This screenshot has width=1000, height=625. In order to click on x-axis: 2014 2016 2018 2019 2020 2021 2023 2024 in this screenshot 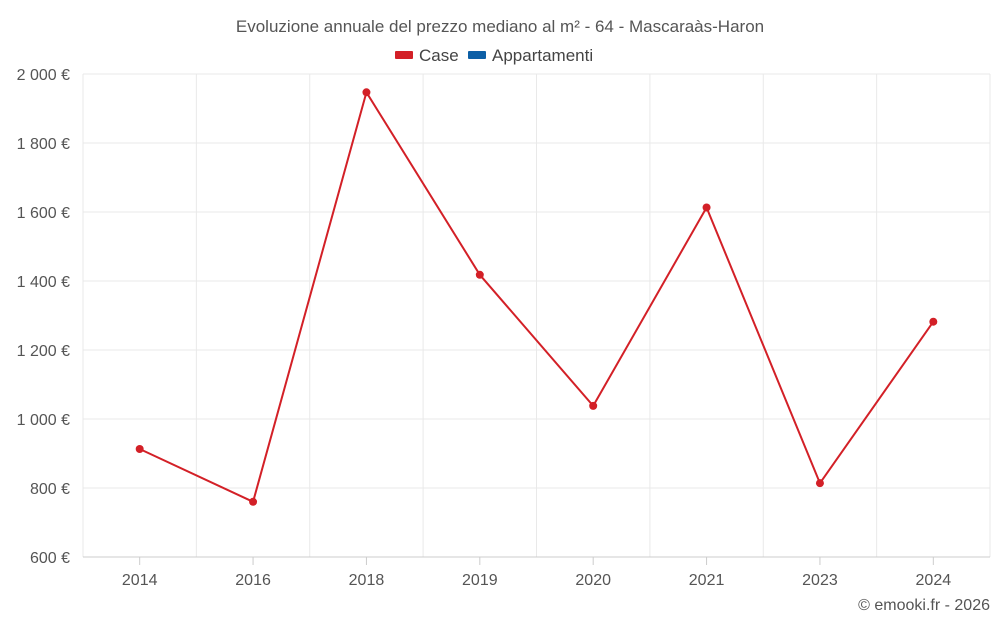, I will do `click(536, 573)`.